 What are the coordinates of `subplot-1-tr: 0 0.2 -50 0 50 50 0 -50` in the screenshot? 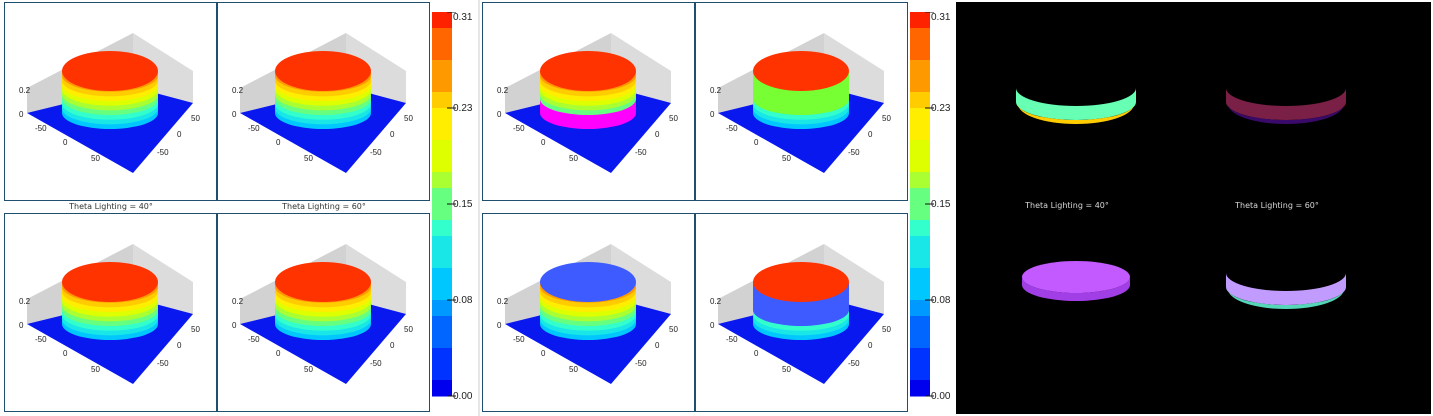 It's located at (323, 101).